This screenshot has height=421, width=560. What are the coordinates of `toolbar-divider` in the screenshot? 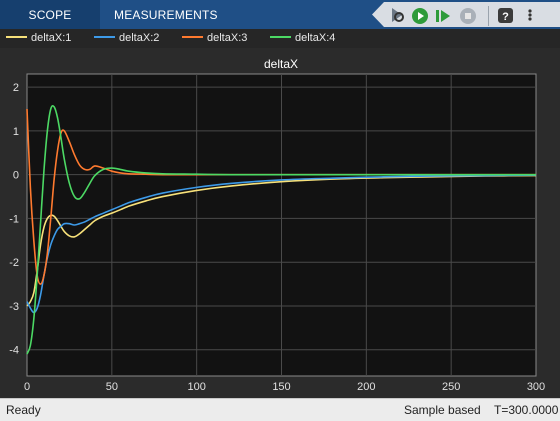 It's located at (488, 16).